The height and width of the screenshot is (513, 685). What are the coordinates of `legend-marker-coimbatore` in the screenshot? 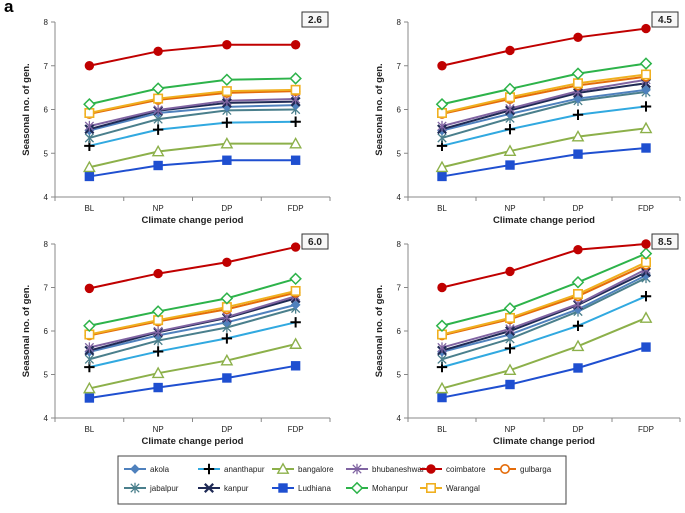 It's located at (431, 469).